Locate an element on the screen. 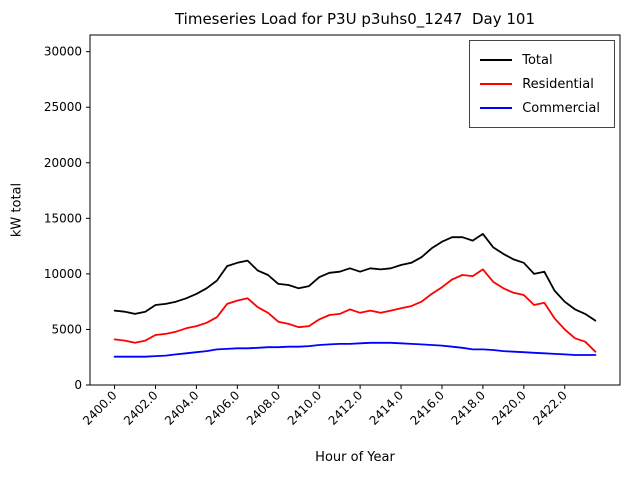 The width and height of the screenshot is (640, 480). x-tick-label: 2416.0 is located at coordinates (427, 408).